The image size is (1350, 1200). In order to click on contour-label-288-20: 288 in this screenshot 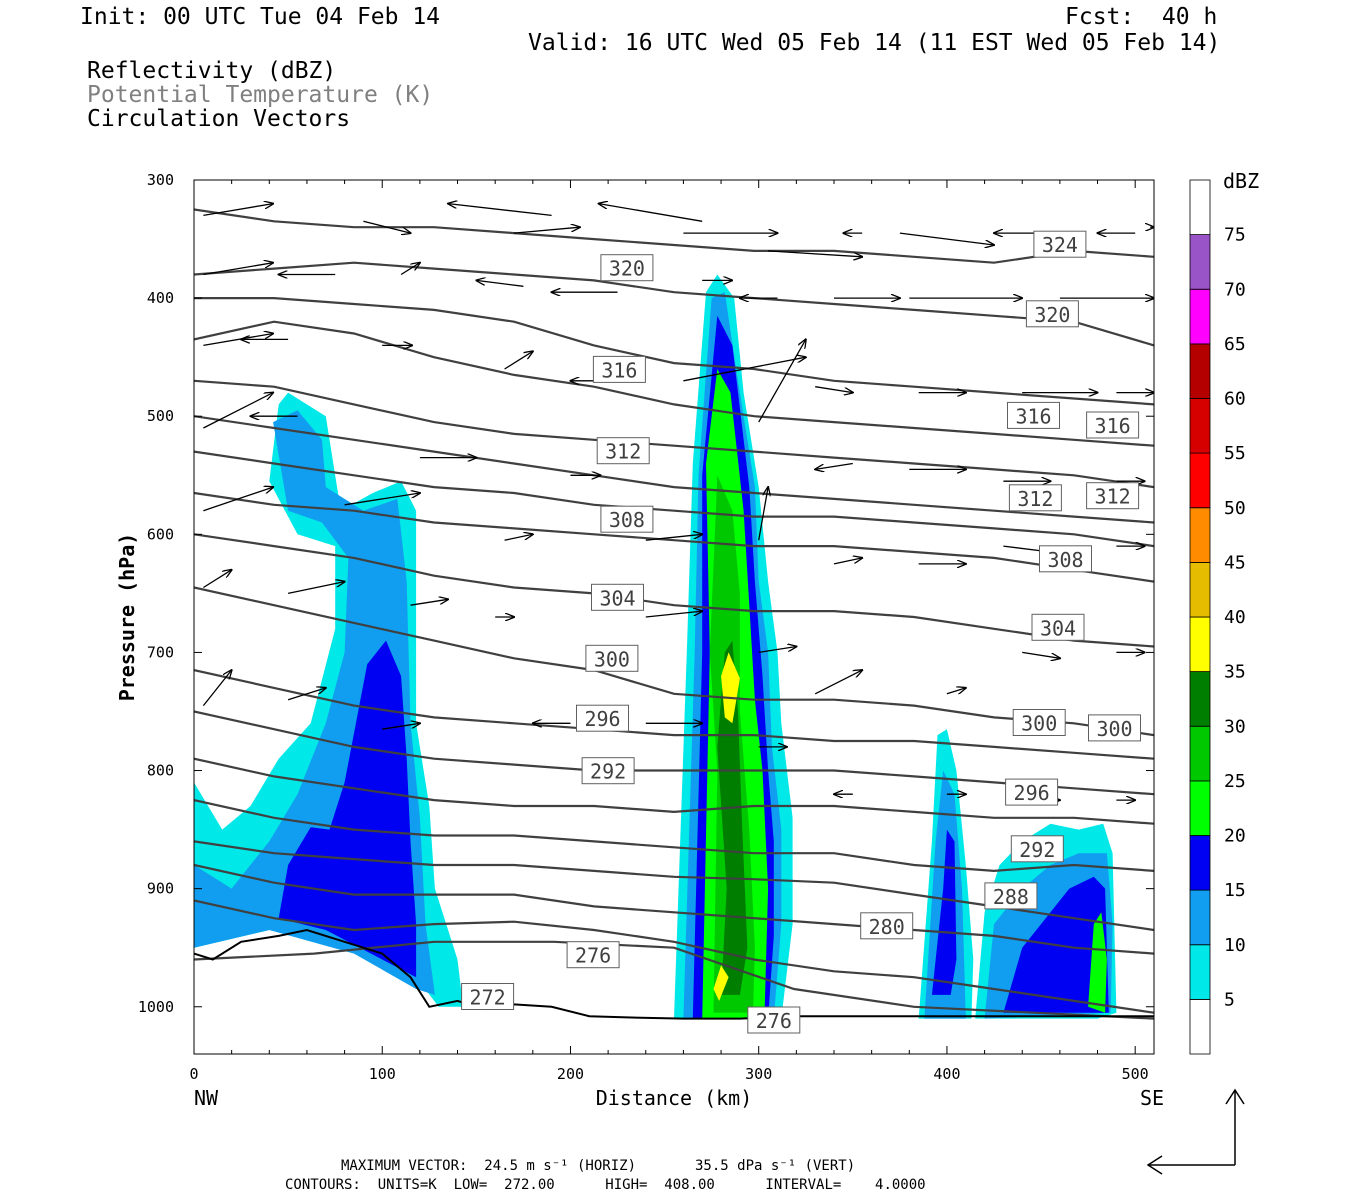, I will do `click(1011, 896)`.